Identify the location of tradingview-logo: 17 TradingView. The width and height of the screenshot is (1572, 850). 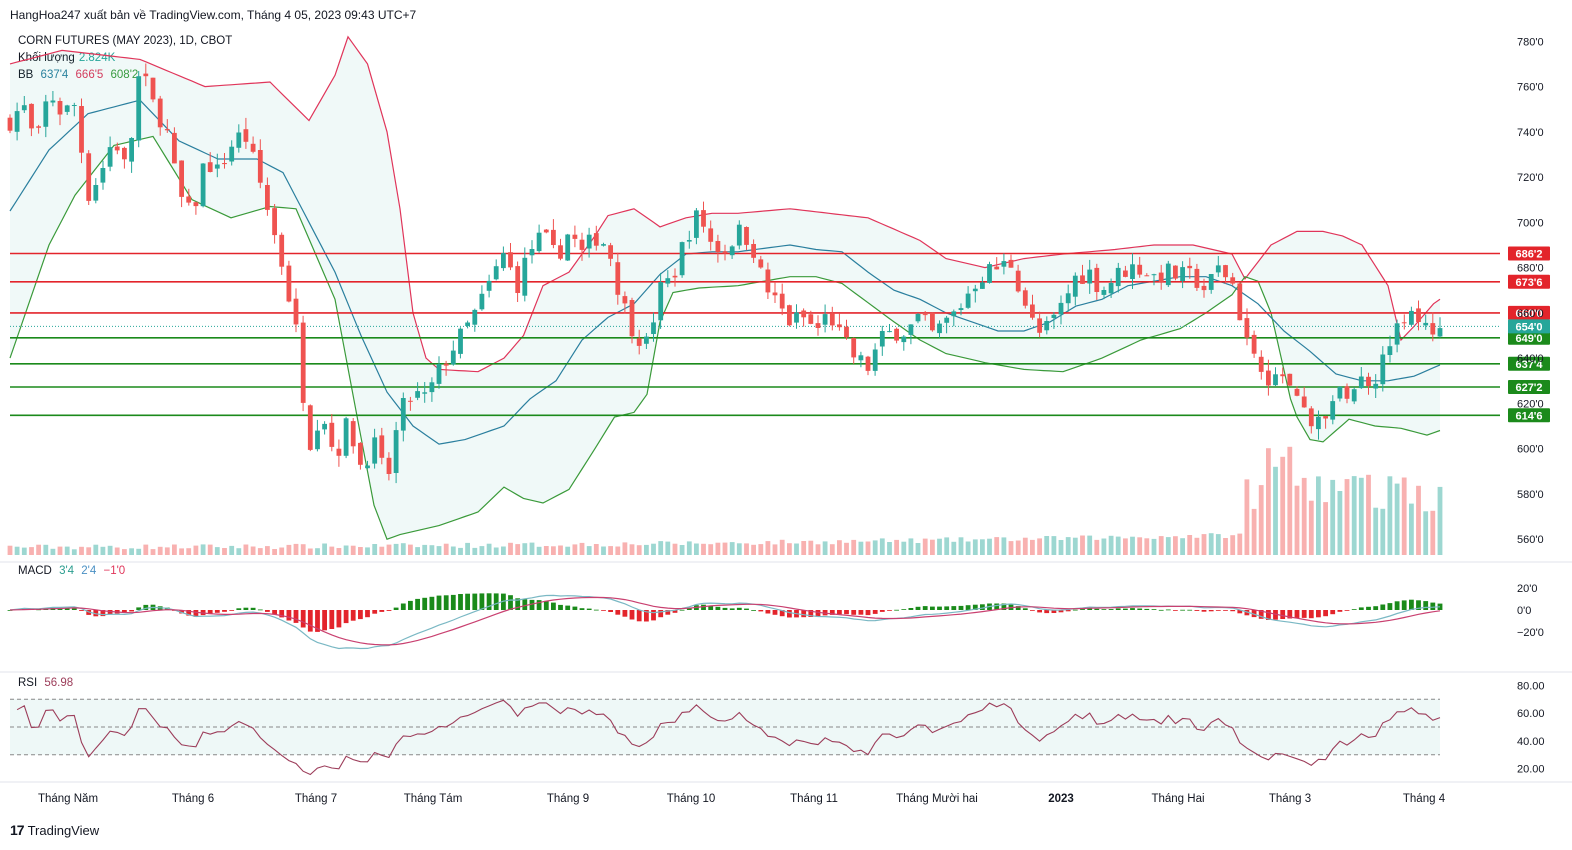
(54, 830).